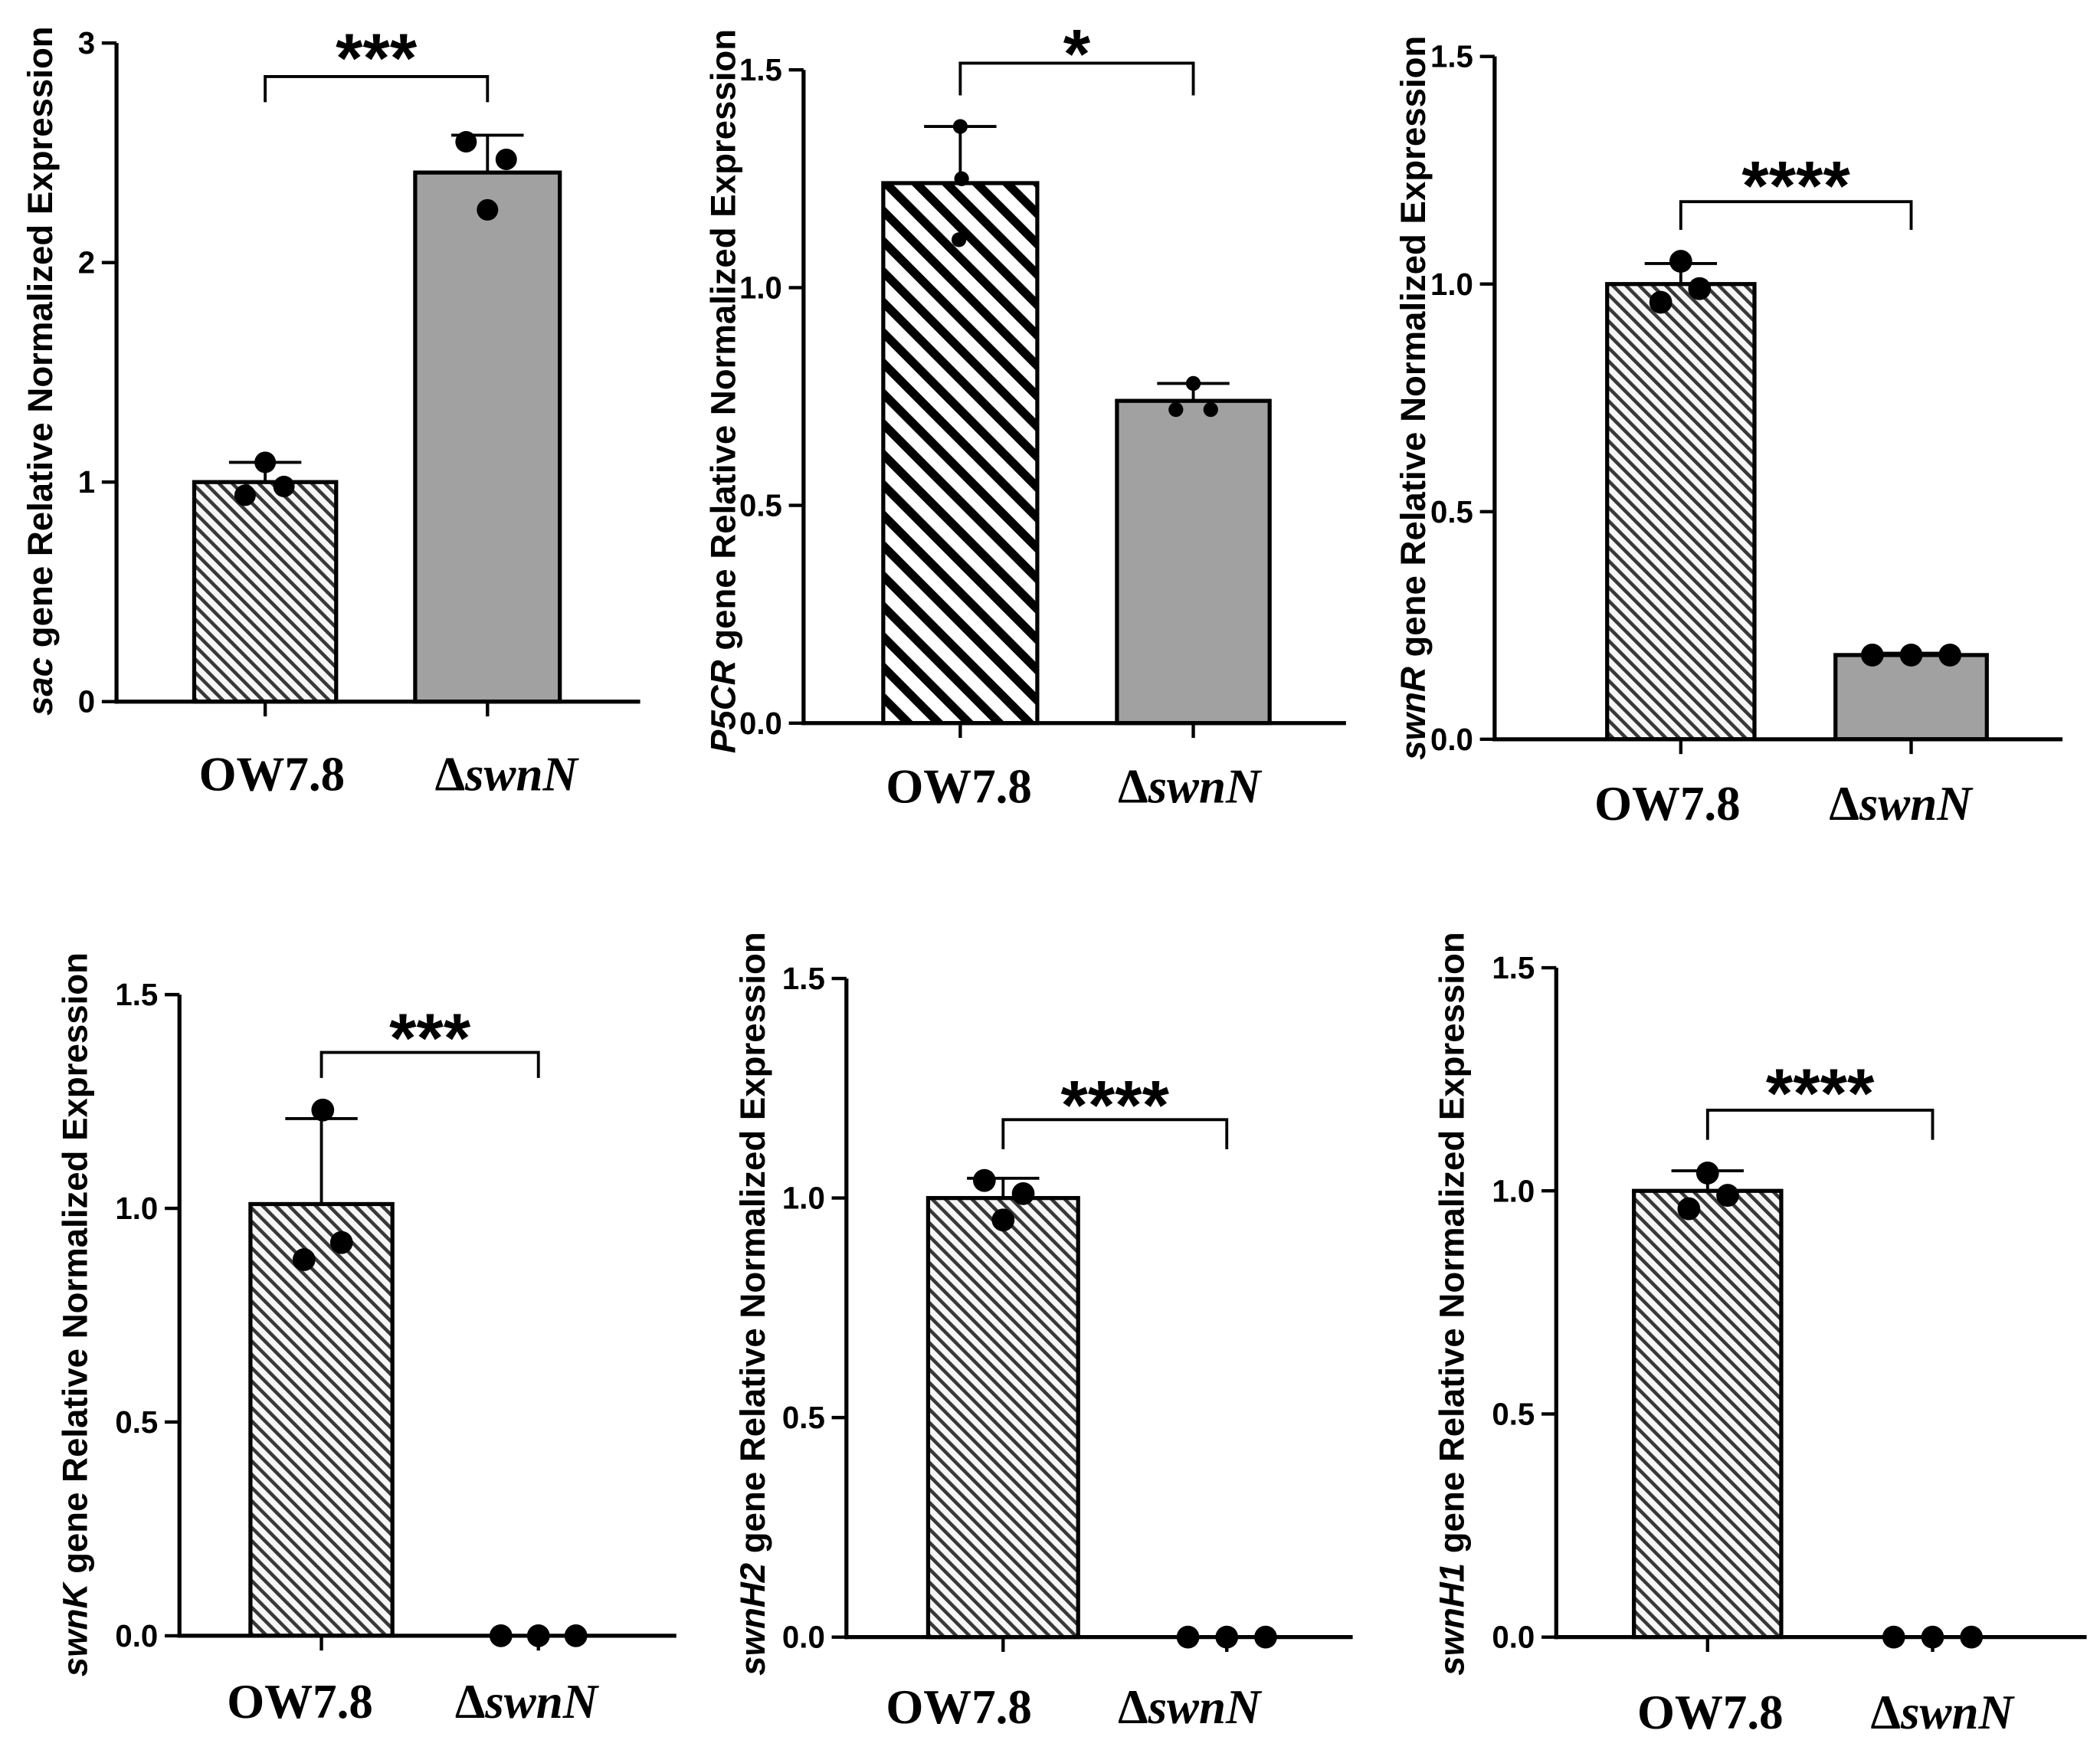 This screenshot has width=2100, height=1750. What do you see at coordinates (1414, 398) in the screenshot?
I see `y-axis-title: swnR gene Relative Normalized Expression` at bounding box center [1414, 398].